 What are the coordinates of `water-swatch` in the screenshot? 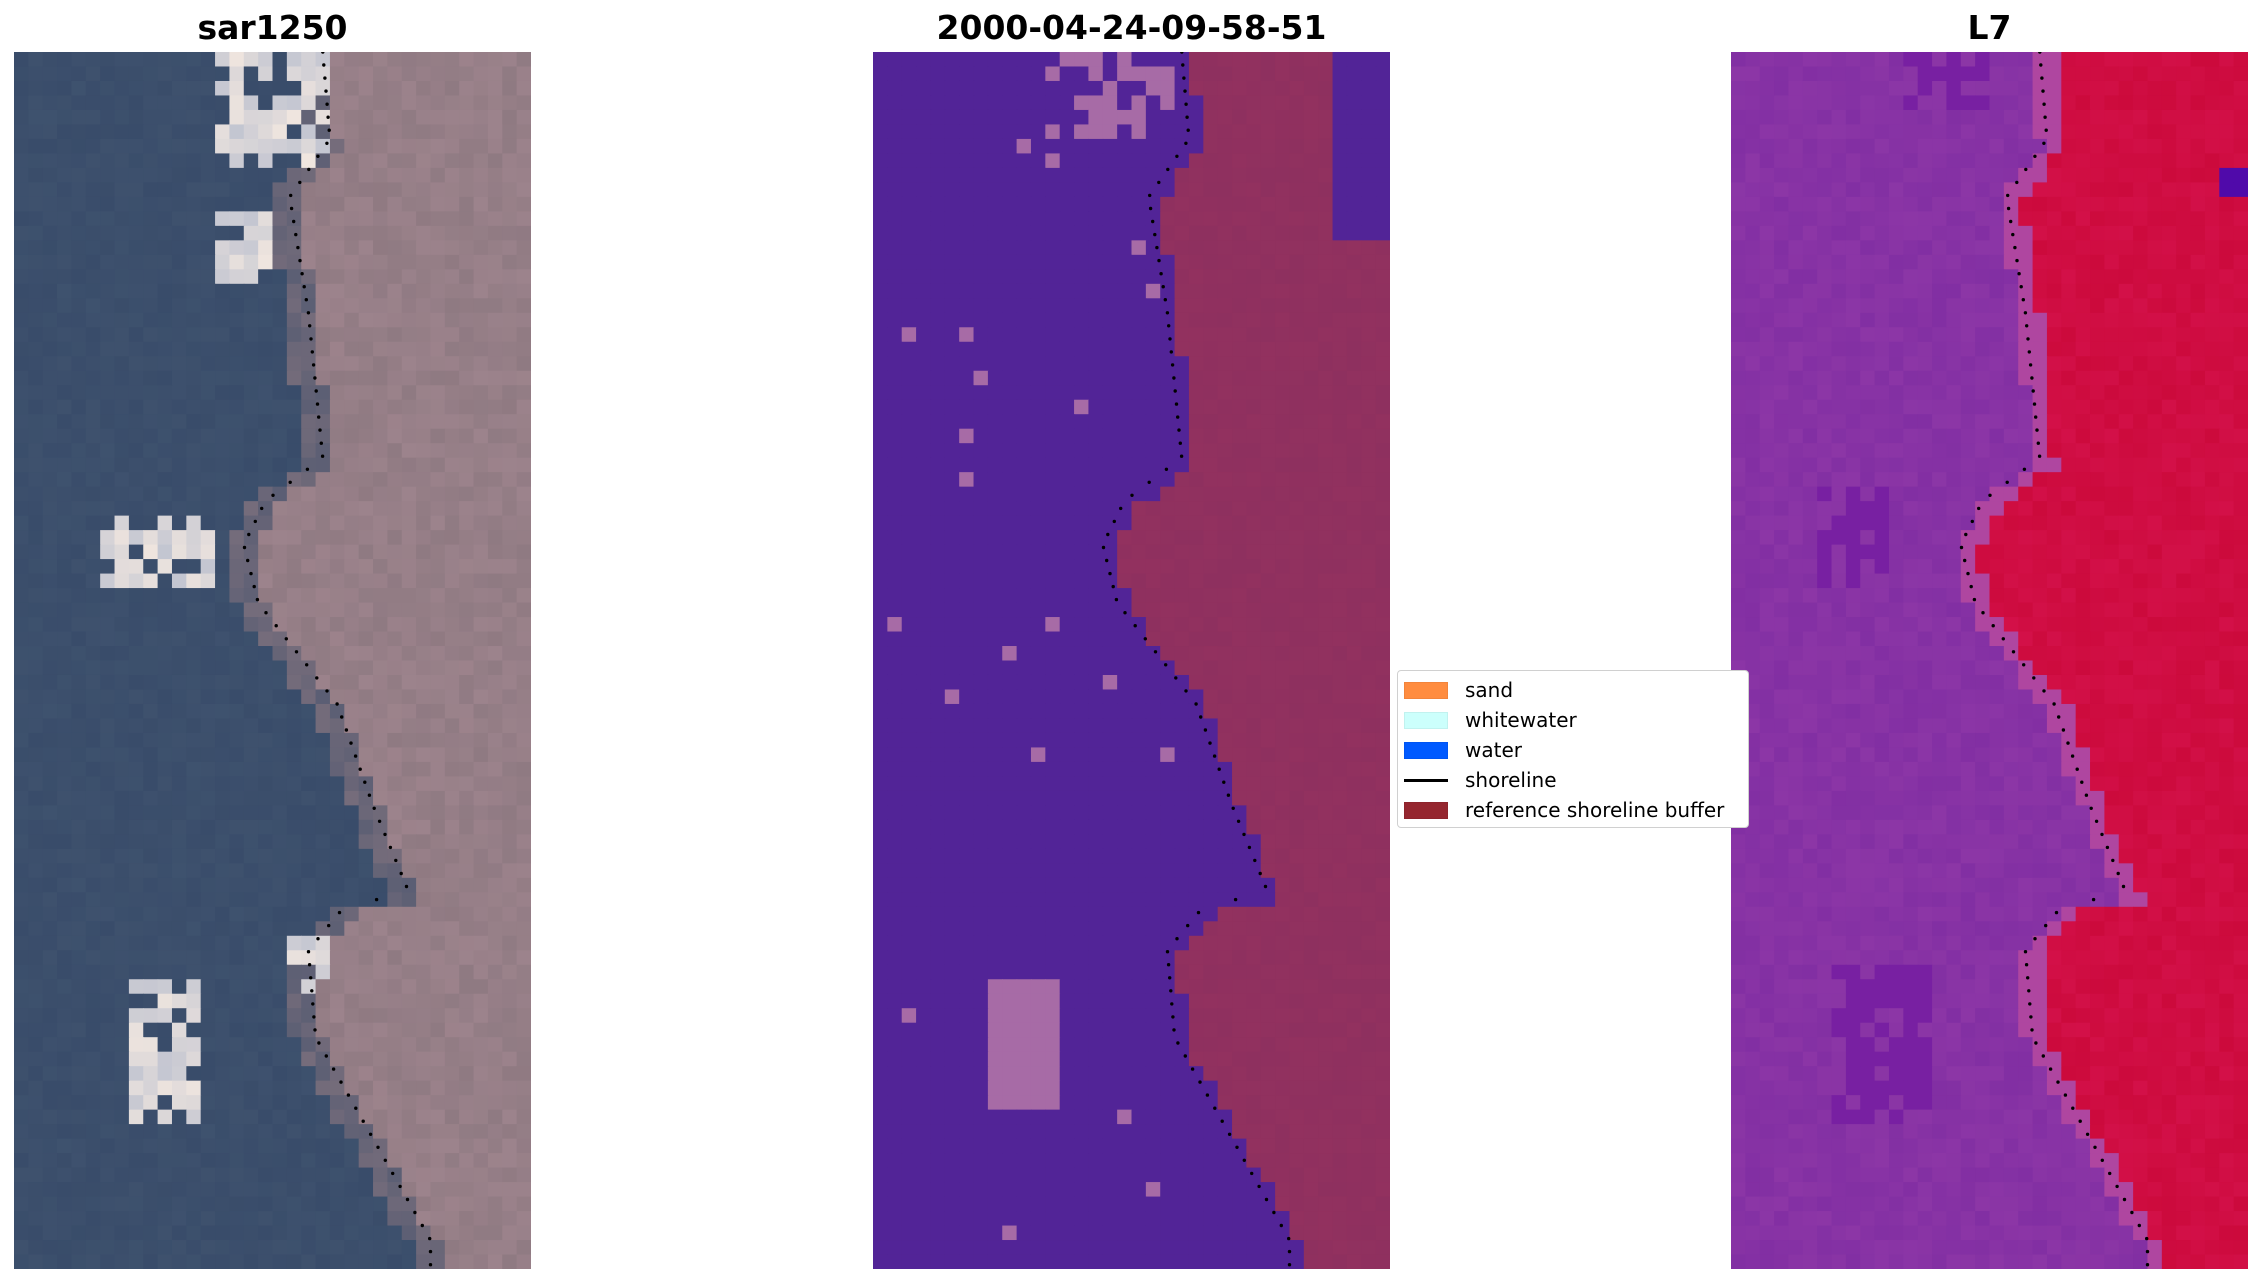 It's located at (1426, 750).